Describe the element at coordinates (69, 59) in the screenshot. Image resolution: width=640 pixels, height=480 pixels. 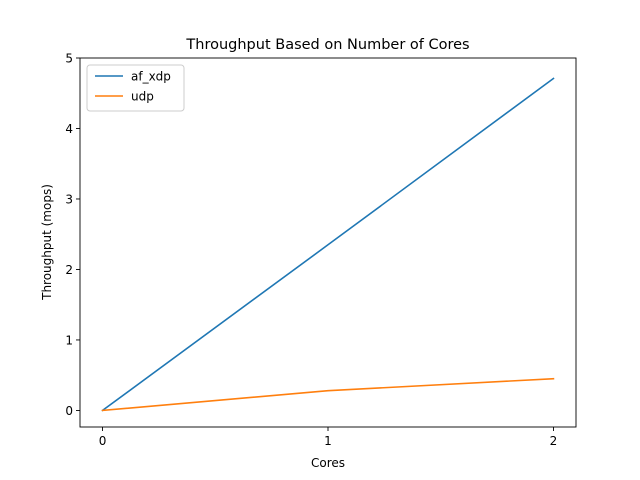
I see `y-tick-label: 5` at that location.